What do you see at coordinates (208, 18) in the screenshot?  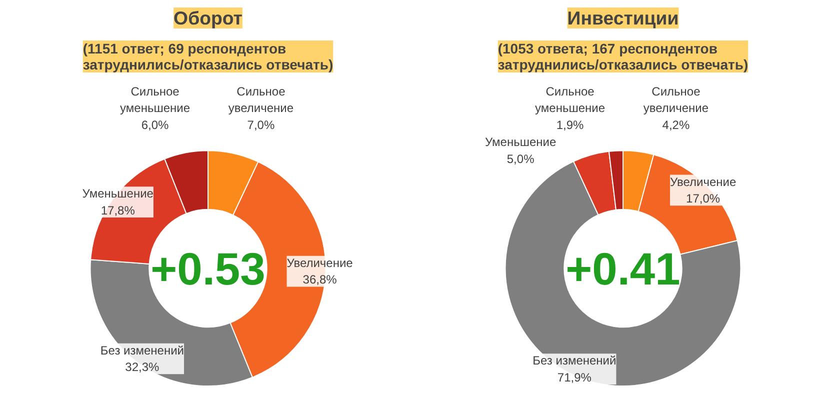 I see `chart-title: Оборот` at bounding box center [208, 18].